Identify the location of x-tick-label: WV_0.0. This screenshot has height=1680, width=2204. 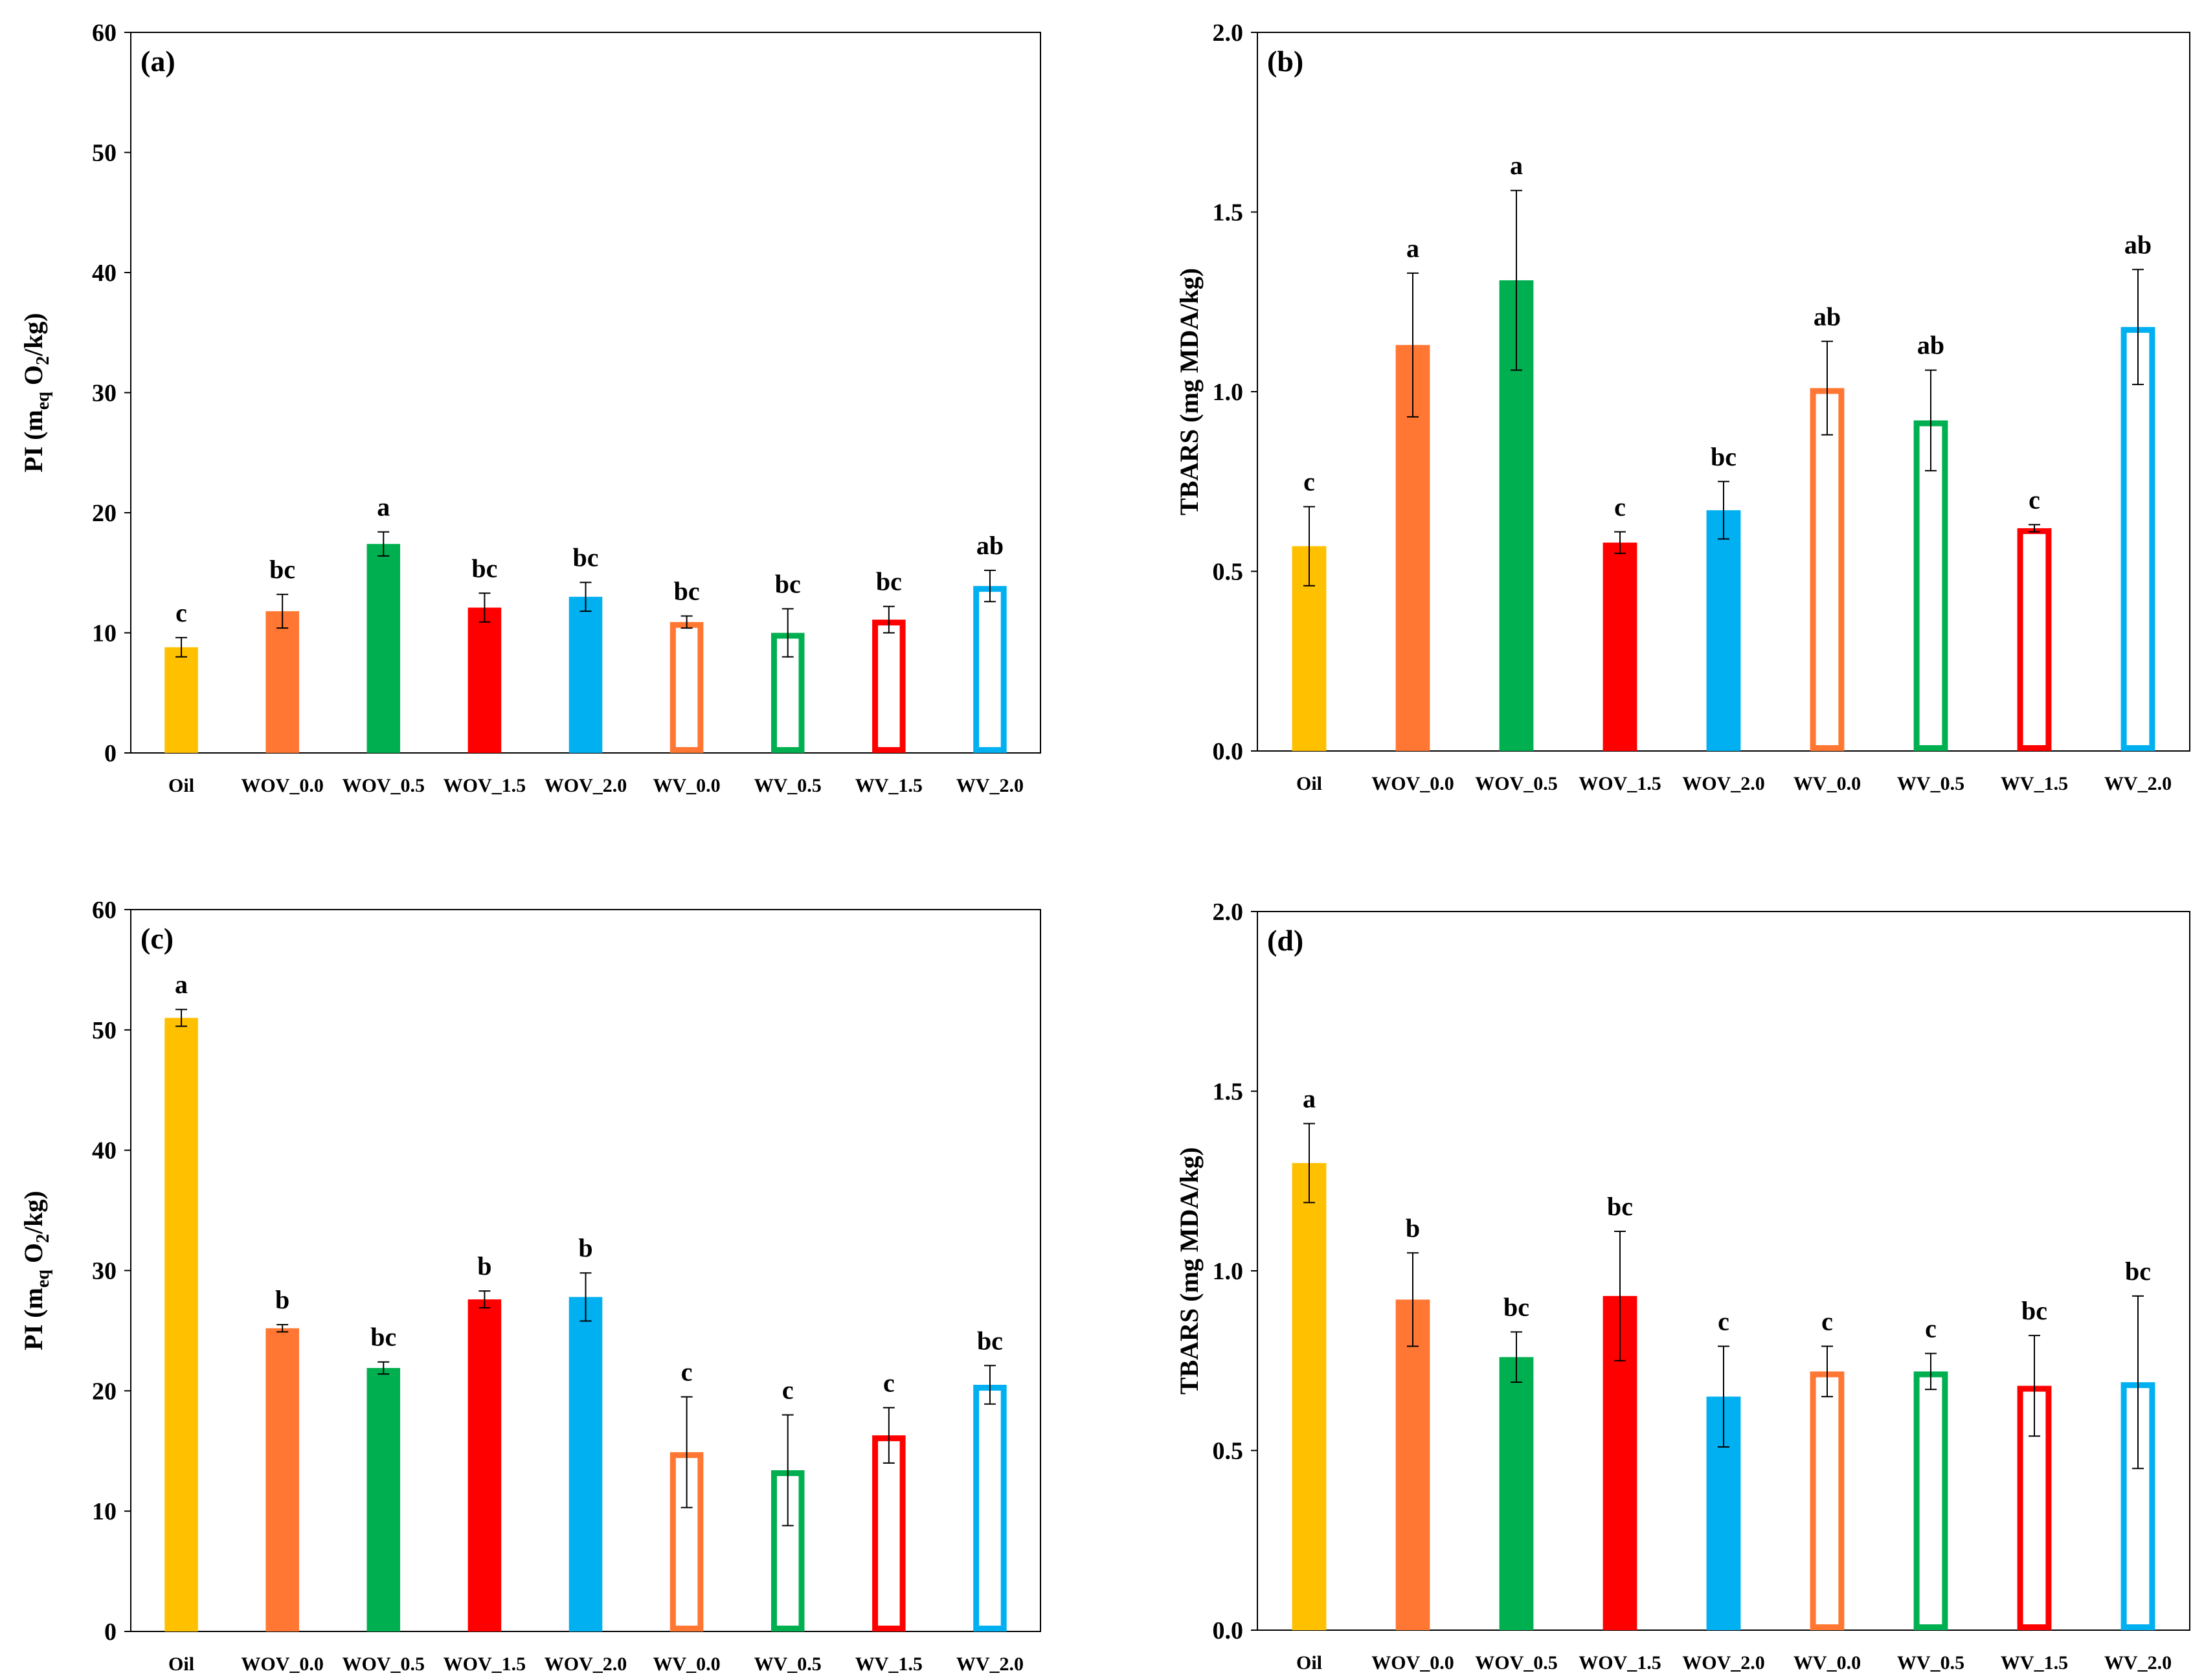
(687, 786).